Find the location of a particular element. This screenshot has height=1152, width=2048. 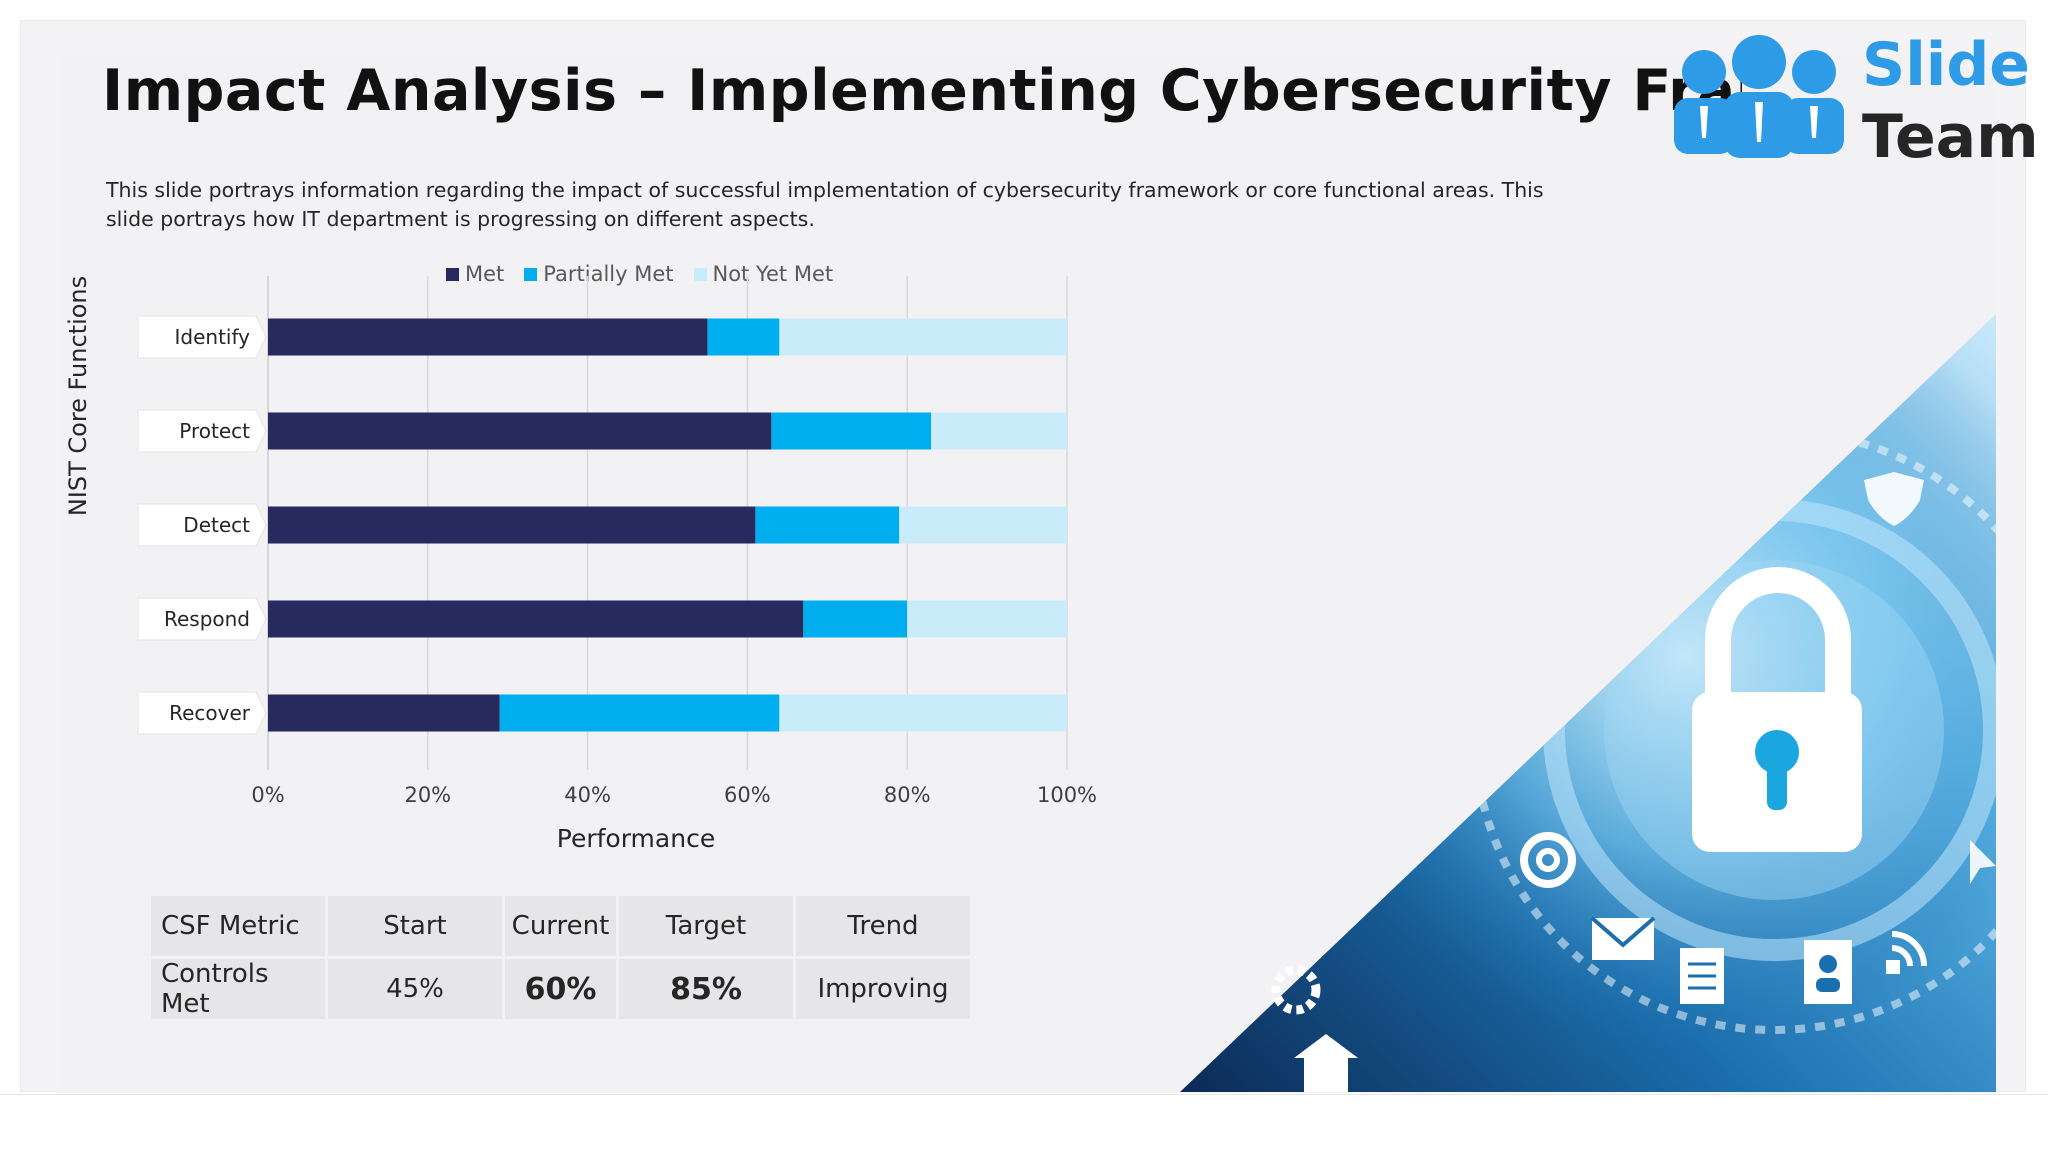

x-tick-label: 80% is located at coordinates (907, 795).